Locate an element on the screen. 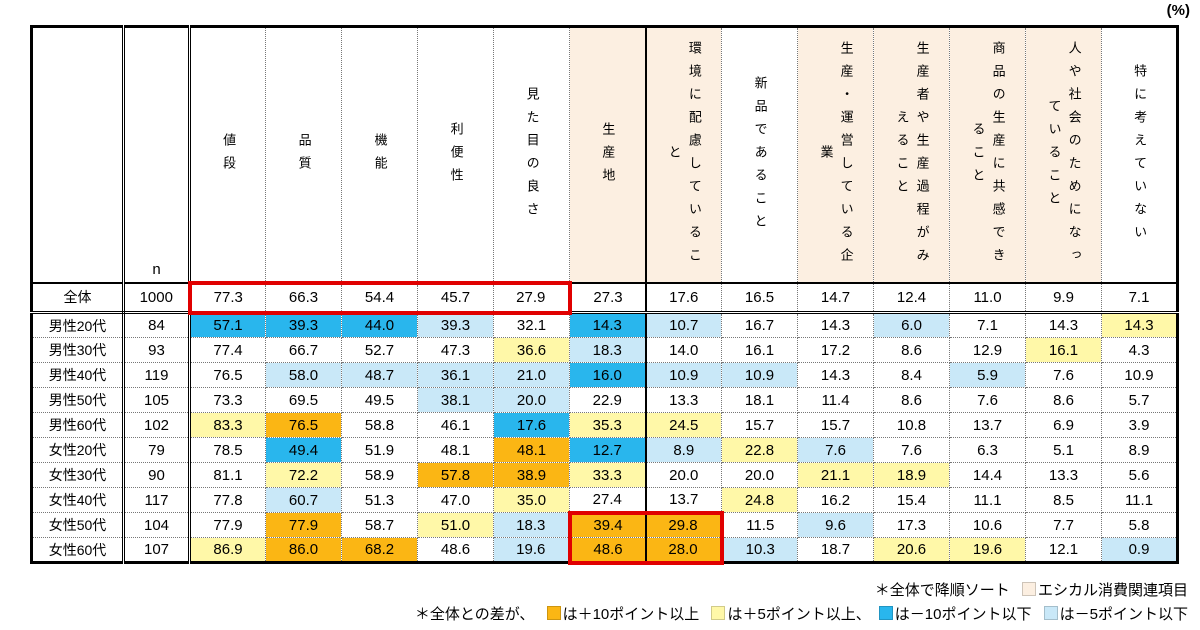 Image resolution: width=1200 pixels, height=630 pixels. percent-unit-label: (%) is located at coordinates (1178, 10).